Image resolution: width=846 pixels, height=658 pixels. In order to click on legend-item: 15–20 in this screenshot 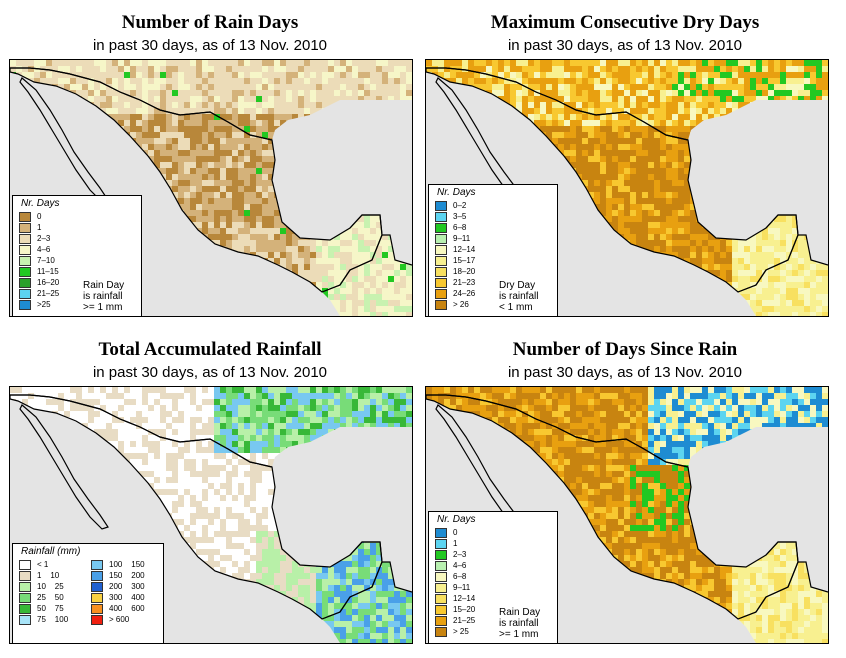, I will do `click(493, 609)`.